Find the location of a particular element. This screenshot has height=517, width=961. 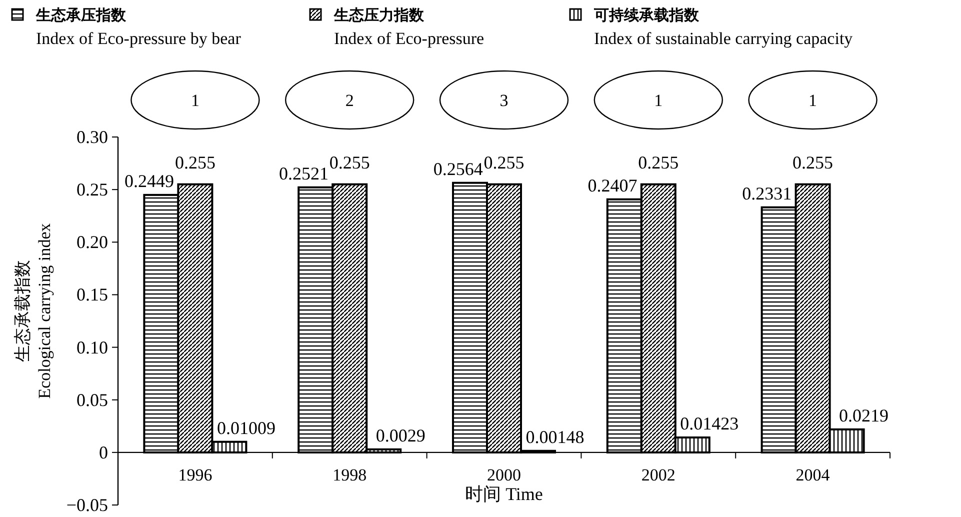

data-label: 0.2331 is located at coordinates (767, 193).